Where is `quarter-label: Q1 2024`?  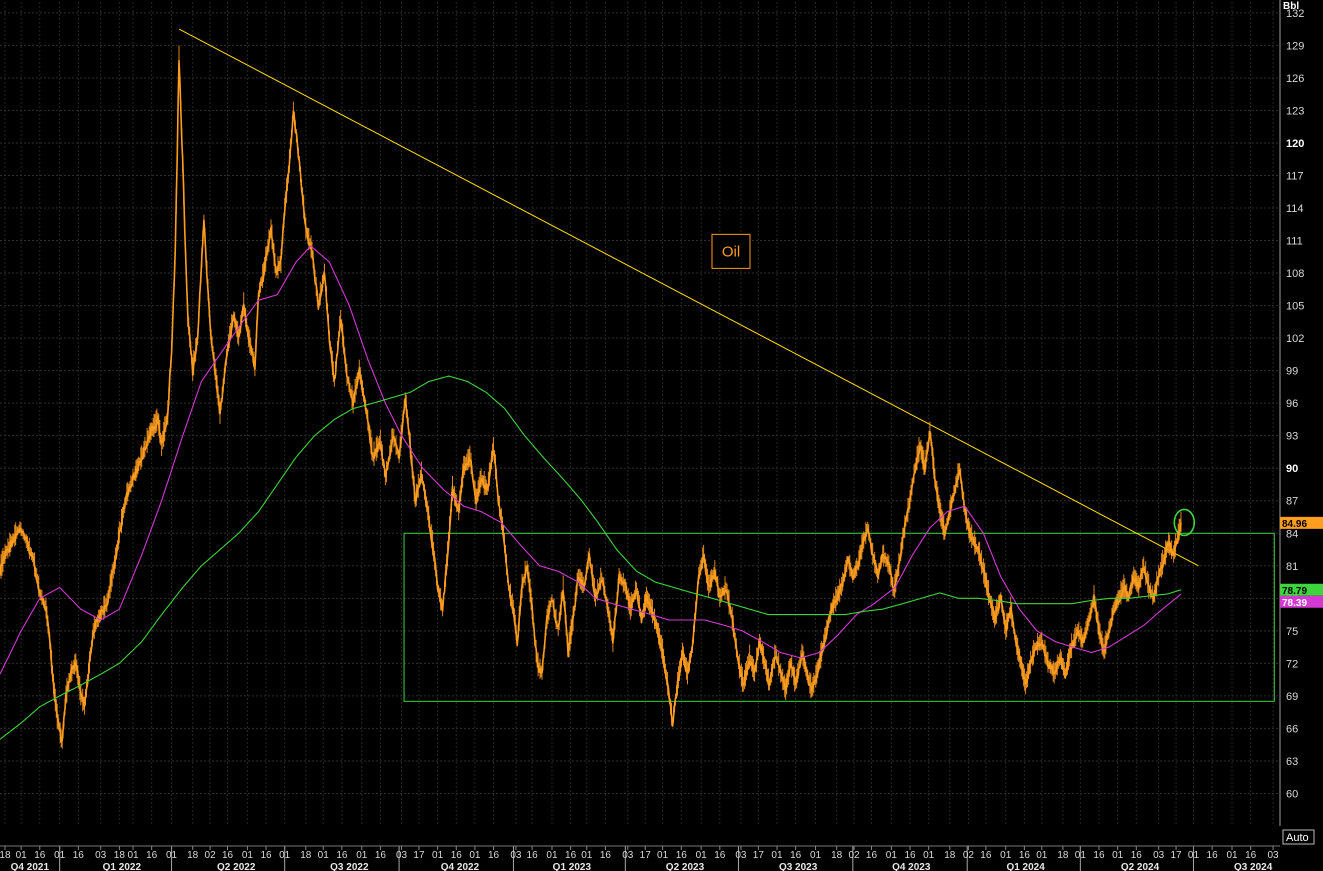
quarter-label: Q1 2024 is located at coordinates (1025, 866).